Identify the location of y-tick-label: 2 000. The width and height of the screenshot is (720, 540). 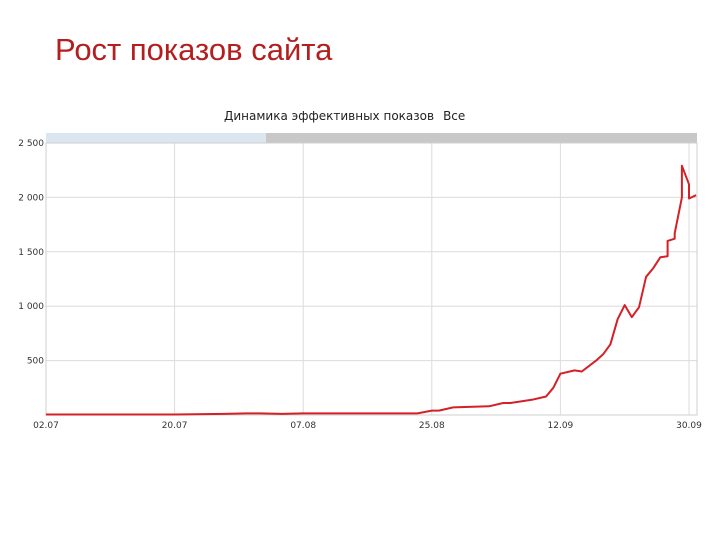
(31, 198).